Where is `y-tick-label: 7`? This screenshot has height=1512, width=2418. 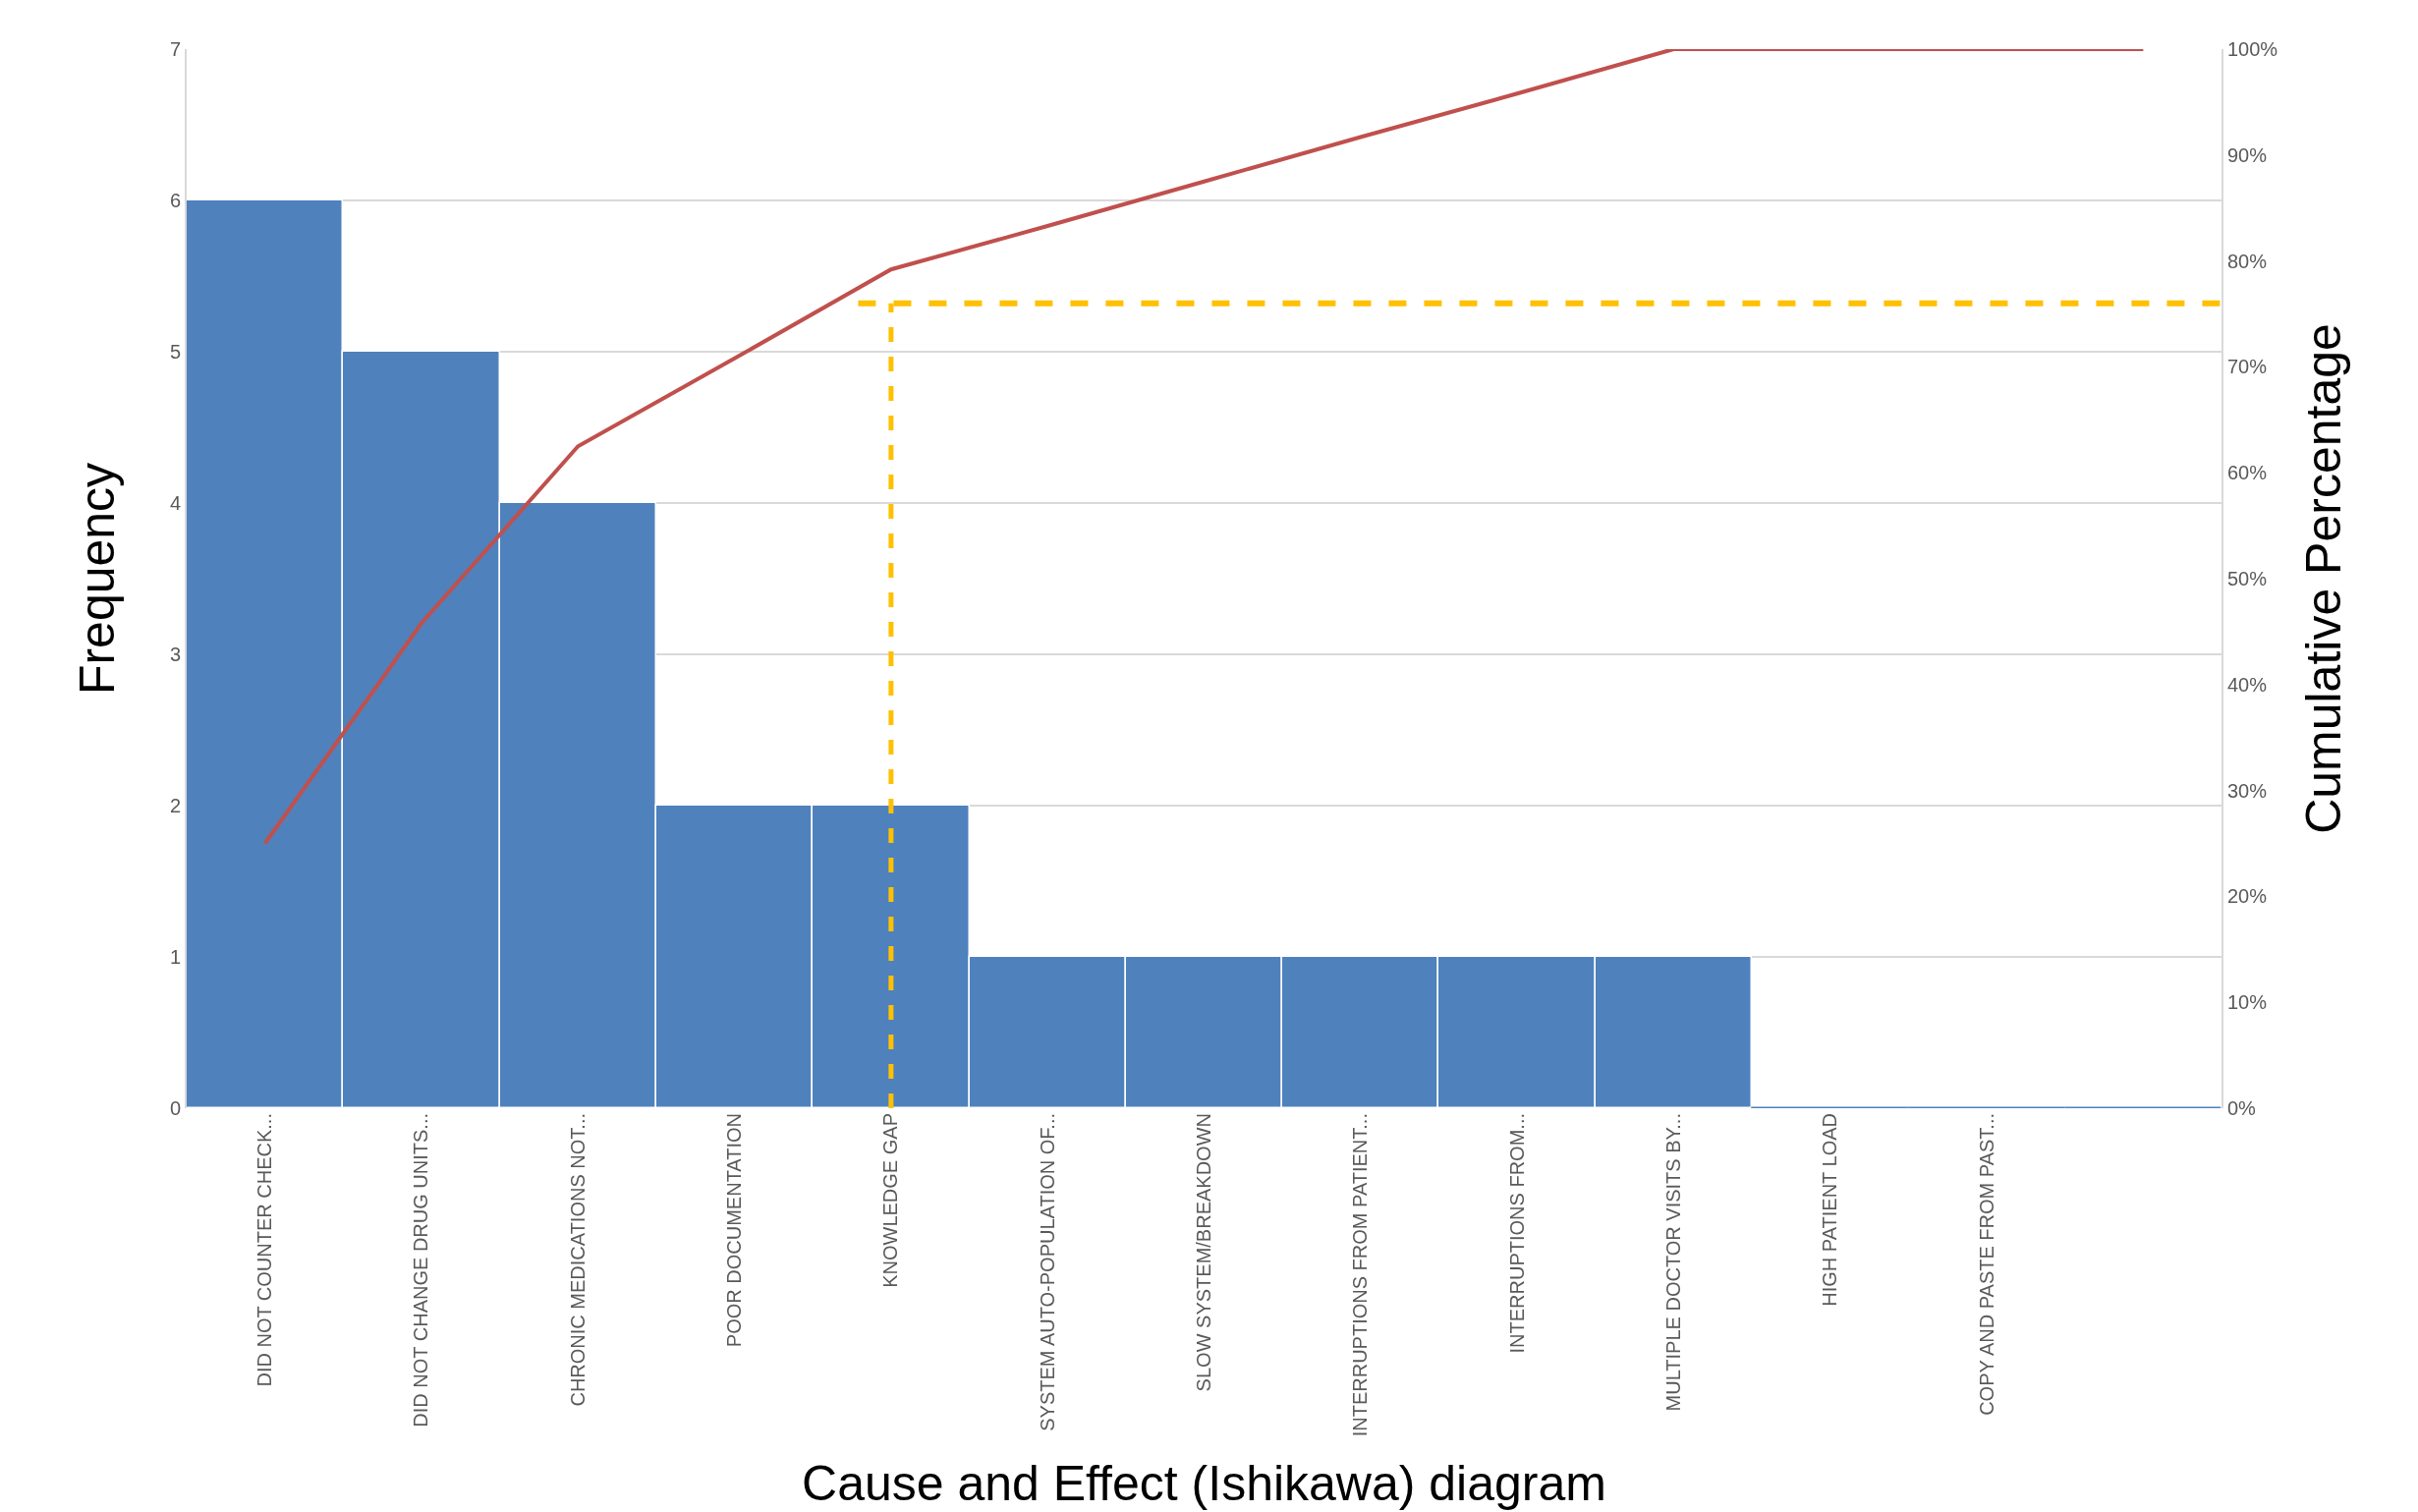
y-tick-label: 7 is located at coordinates (175, 49).